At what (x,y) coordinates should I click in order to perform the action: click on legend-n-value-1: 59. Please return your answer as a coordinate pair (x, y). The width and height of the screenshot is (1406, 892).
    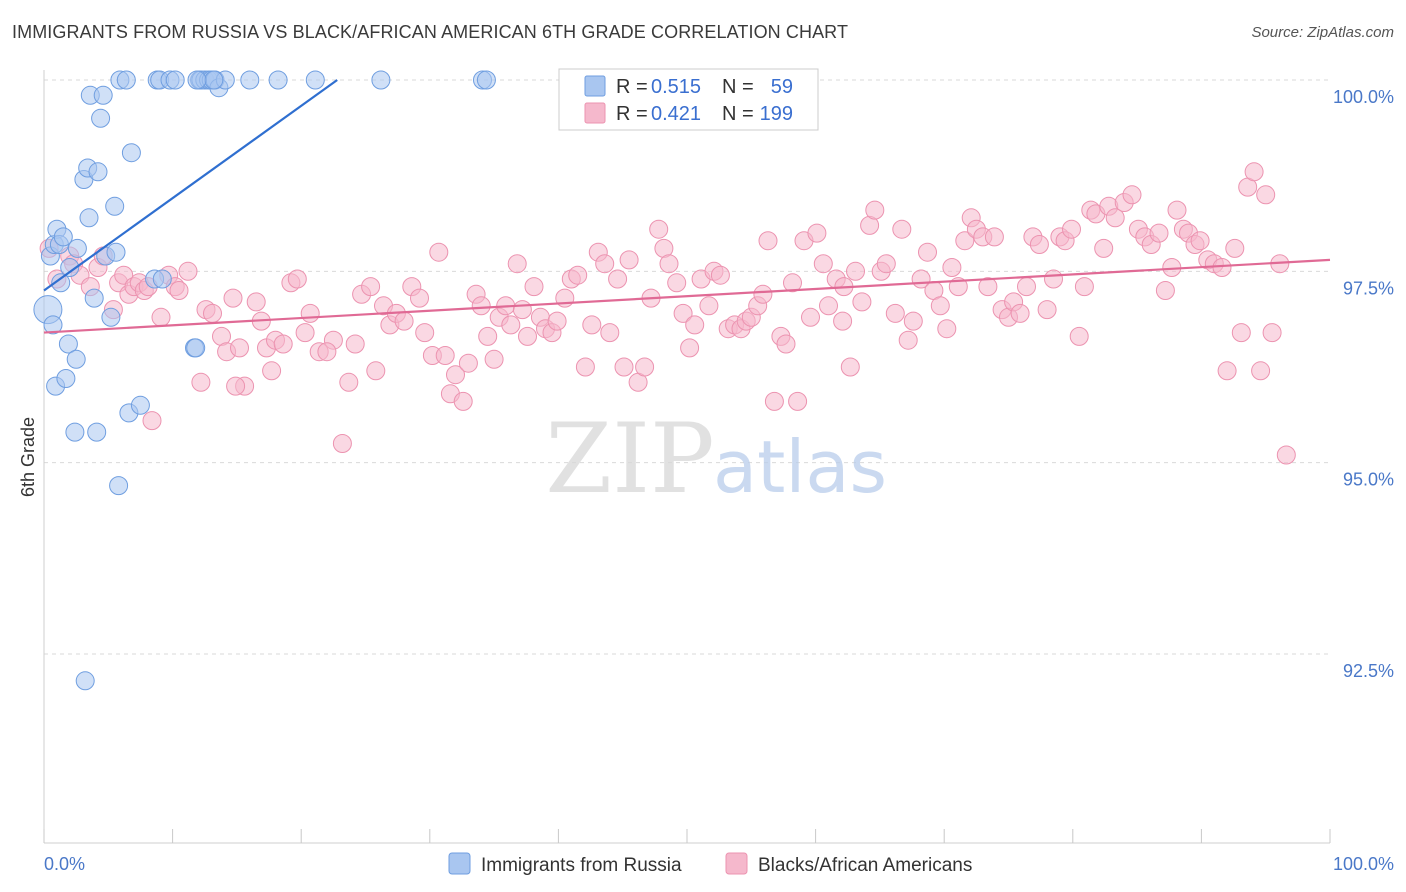
    Looking at the image, I should click on (782, 87).